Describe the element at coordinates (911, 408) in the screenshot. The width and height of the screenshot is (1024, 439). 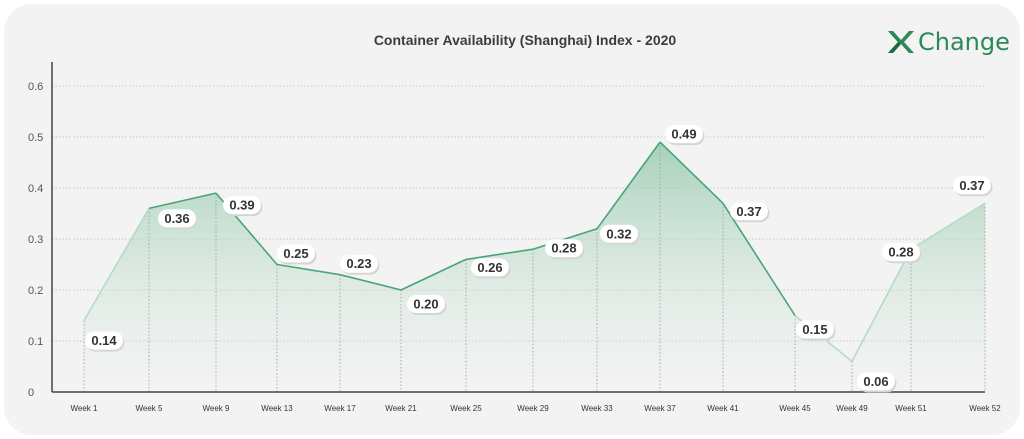
I see `x-tick-label: Week 51` at that location.